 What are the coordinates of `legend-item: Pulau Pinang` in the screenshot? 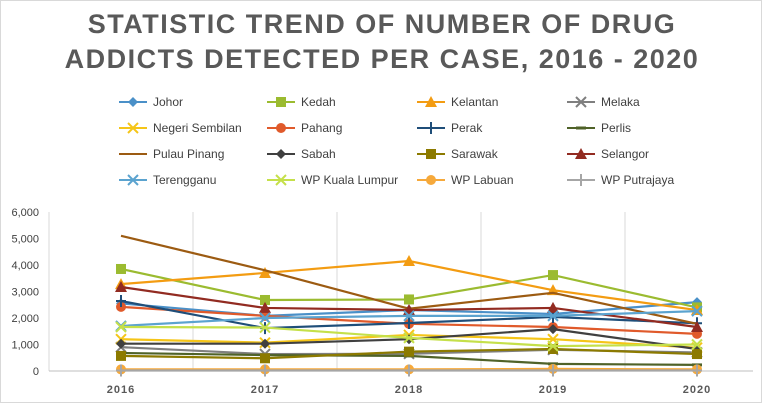 It's located at (193, 154).